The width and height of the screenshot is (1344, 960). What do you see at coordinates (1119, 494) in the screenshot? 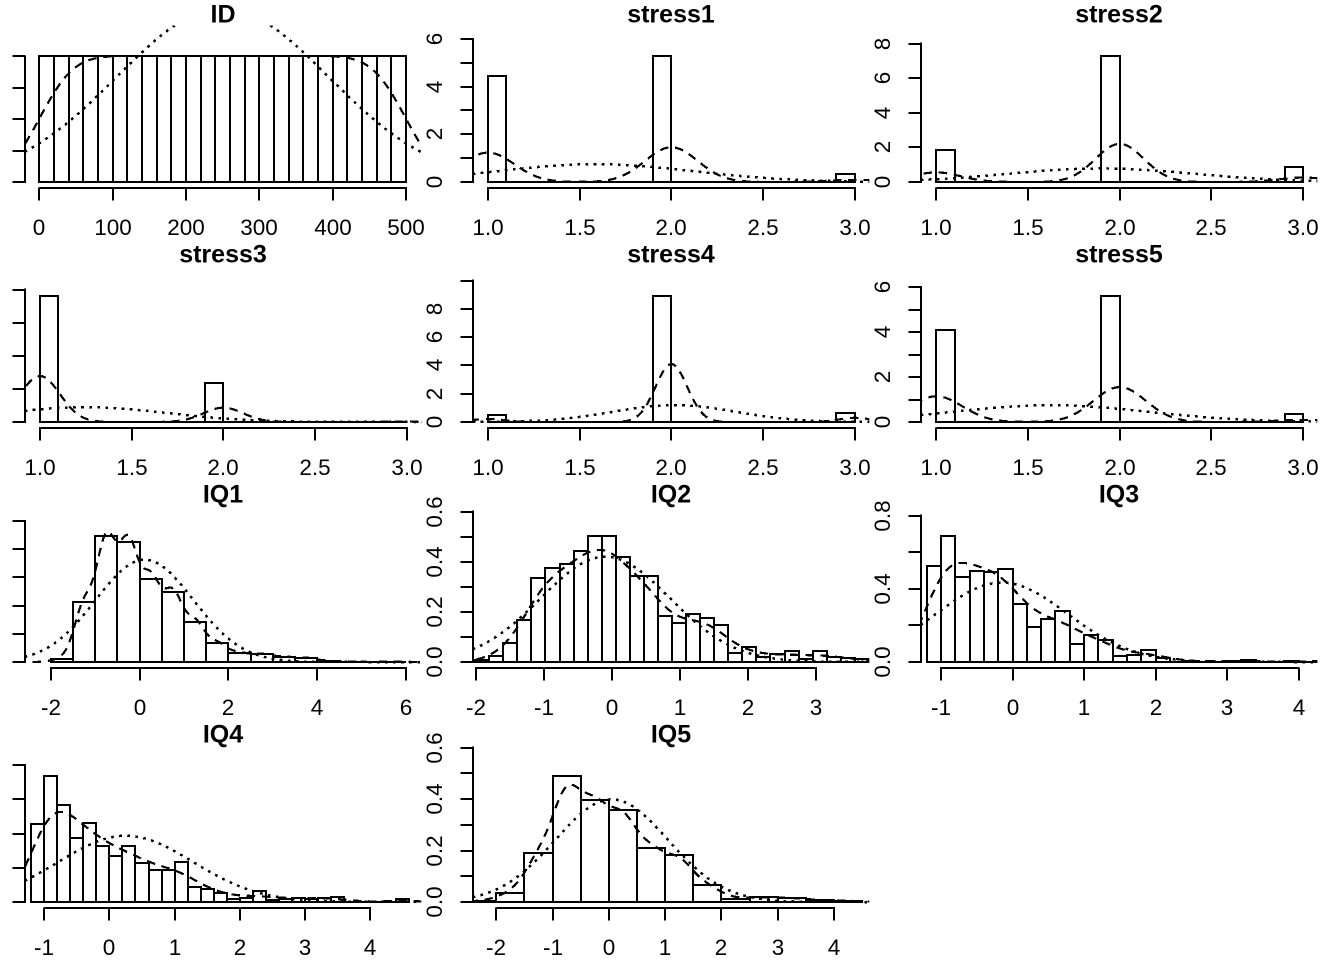
I see `svg-text: IQ3` at bounding box center [1119, 494].